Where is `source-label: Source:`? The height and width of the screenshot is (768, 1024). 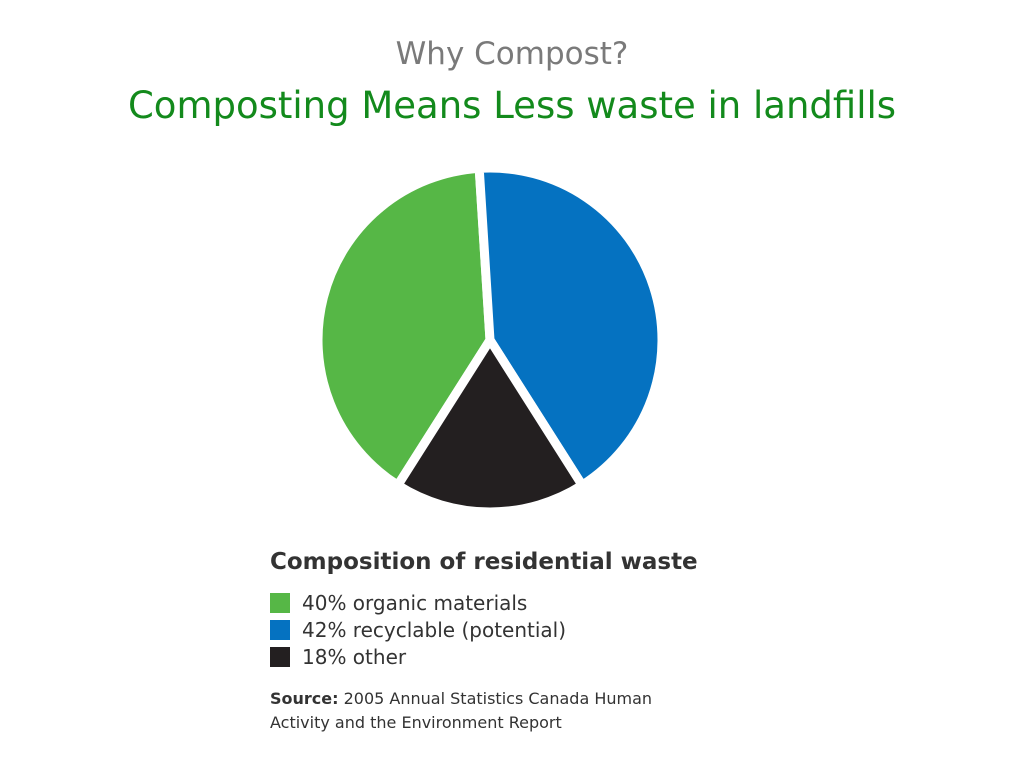
source-label: Source: is located at coordinates (304, 698).